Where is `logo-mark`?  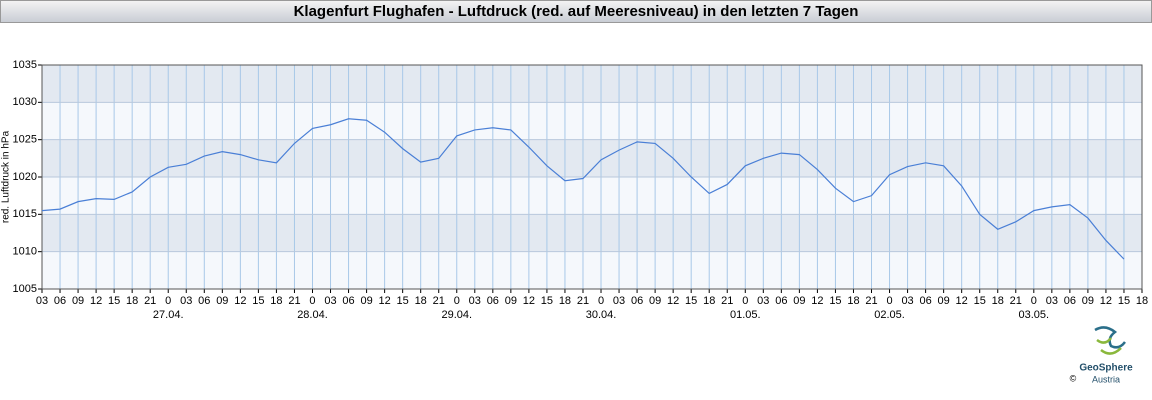 logo-mark is located at coordinates (1109, 346).